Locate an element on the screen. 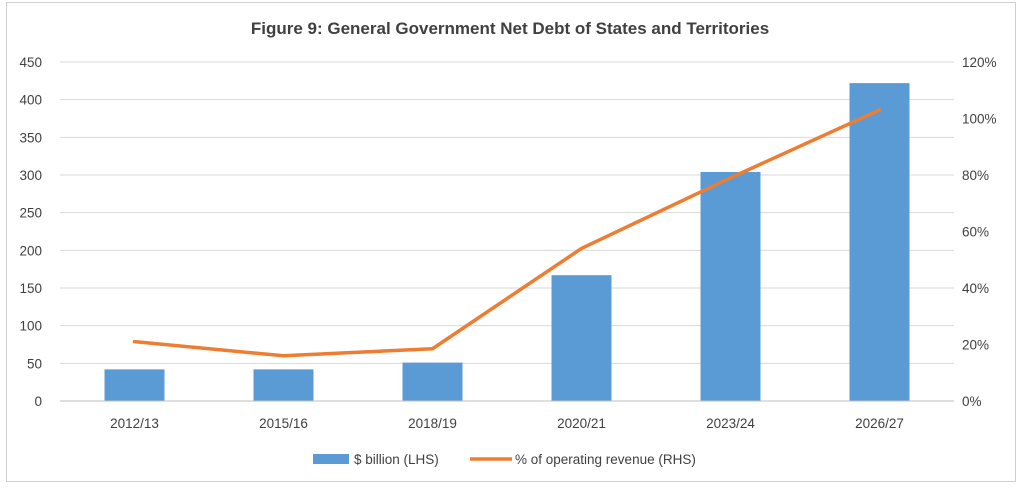 This screenshot has height=489, width=1024. y-left-tick-label: 100 is located at coordinates (30, 326).